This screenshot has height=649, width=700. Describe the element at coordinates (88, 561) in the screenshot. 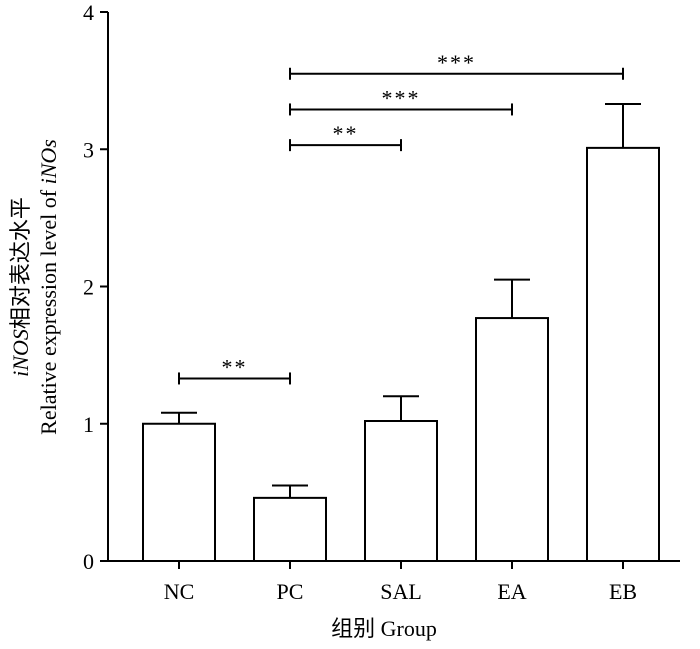

I see `y-tick-label: 0` at that location.